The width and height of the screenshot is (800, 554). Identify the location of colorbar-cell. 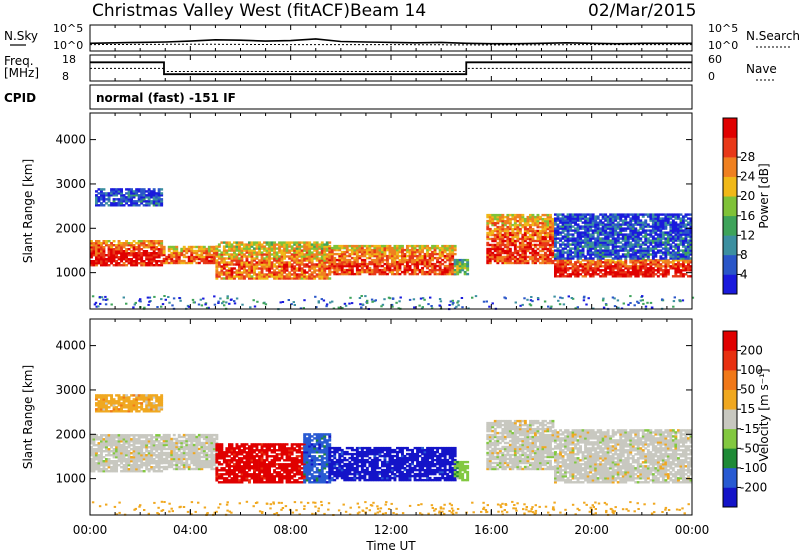
(730, 128).